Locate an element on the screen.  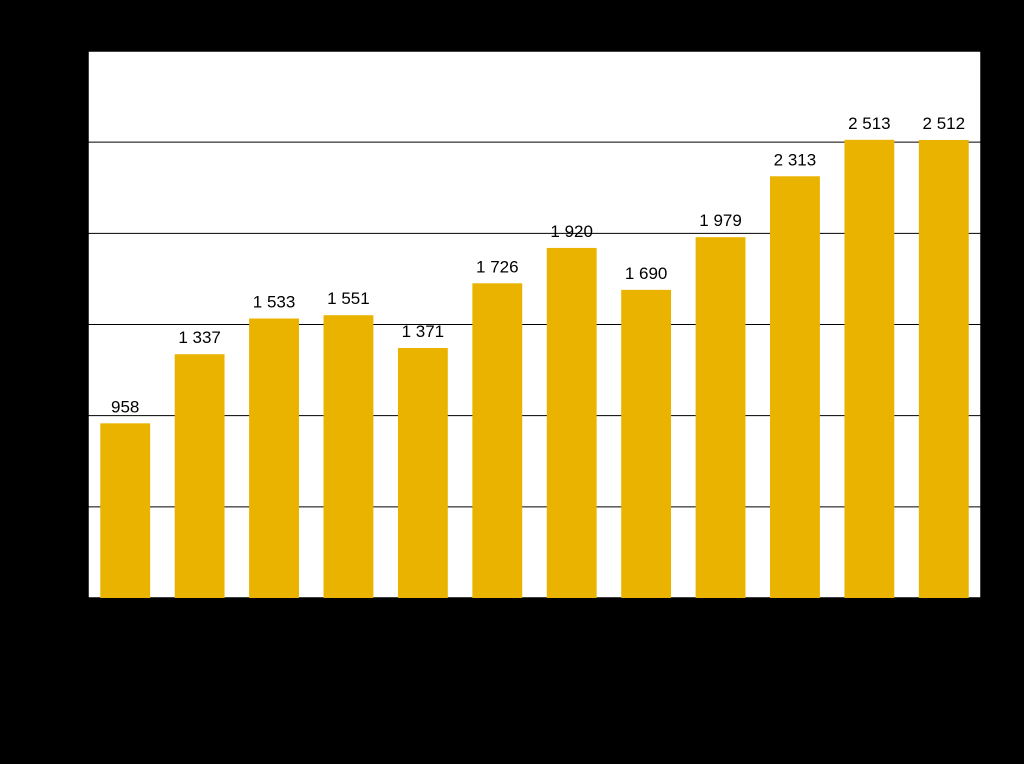
data-label-0: 958 is located at coordinates (125, 406).